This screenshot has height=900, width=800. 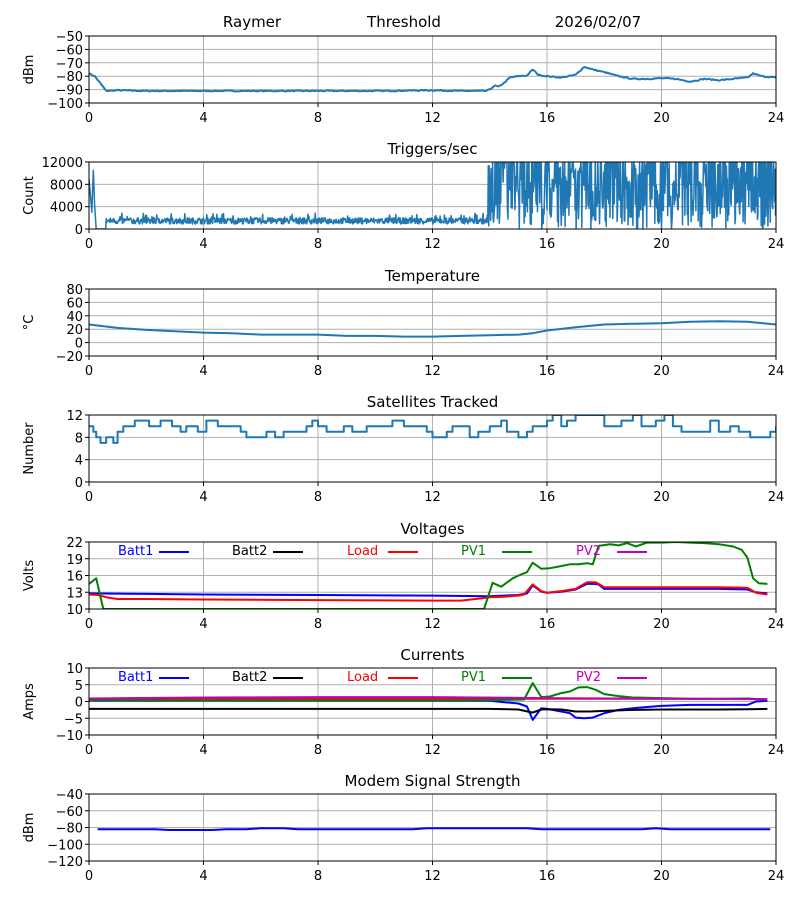 I want to click on y-tick-label: 19, so click(x=74, y=560).